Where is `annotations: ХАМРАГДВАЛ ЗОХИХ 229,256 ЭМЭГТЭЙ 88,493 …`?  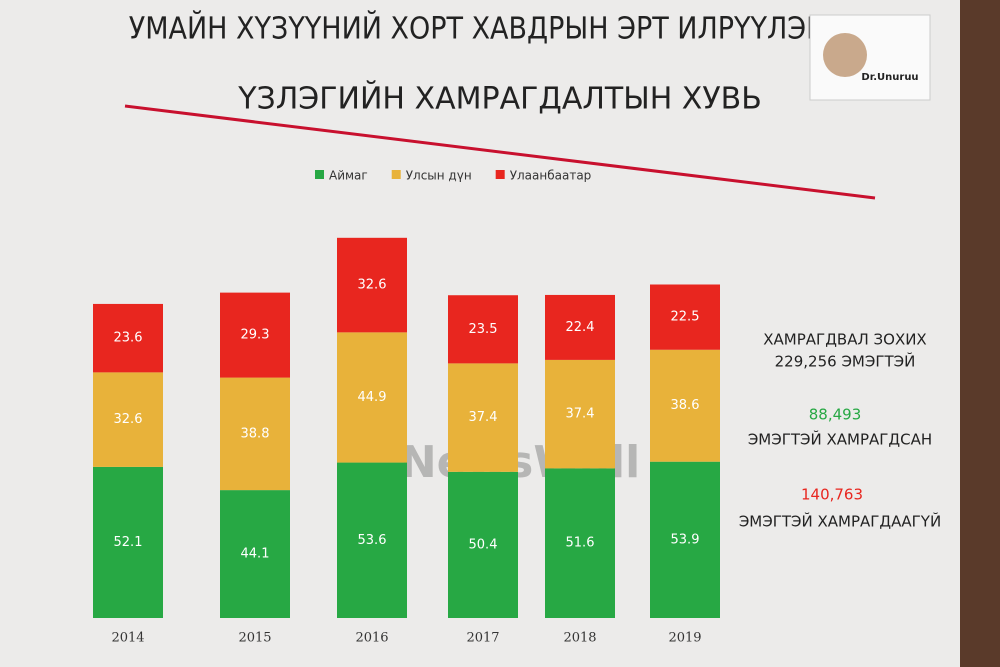 annotations: ХАМРАГДВАЛ ЗОХИХ 229,256 ЭМЭГТЭЙ 88,493 … is located at coordinates (840, 431).